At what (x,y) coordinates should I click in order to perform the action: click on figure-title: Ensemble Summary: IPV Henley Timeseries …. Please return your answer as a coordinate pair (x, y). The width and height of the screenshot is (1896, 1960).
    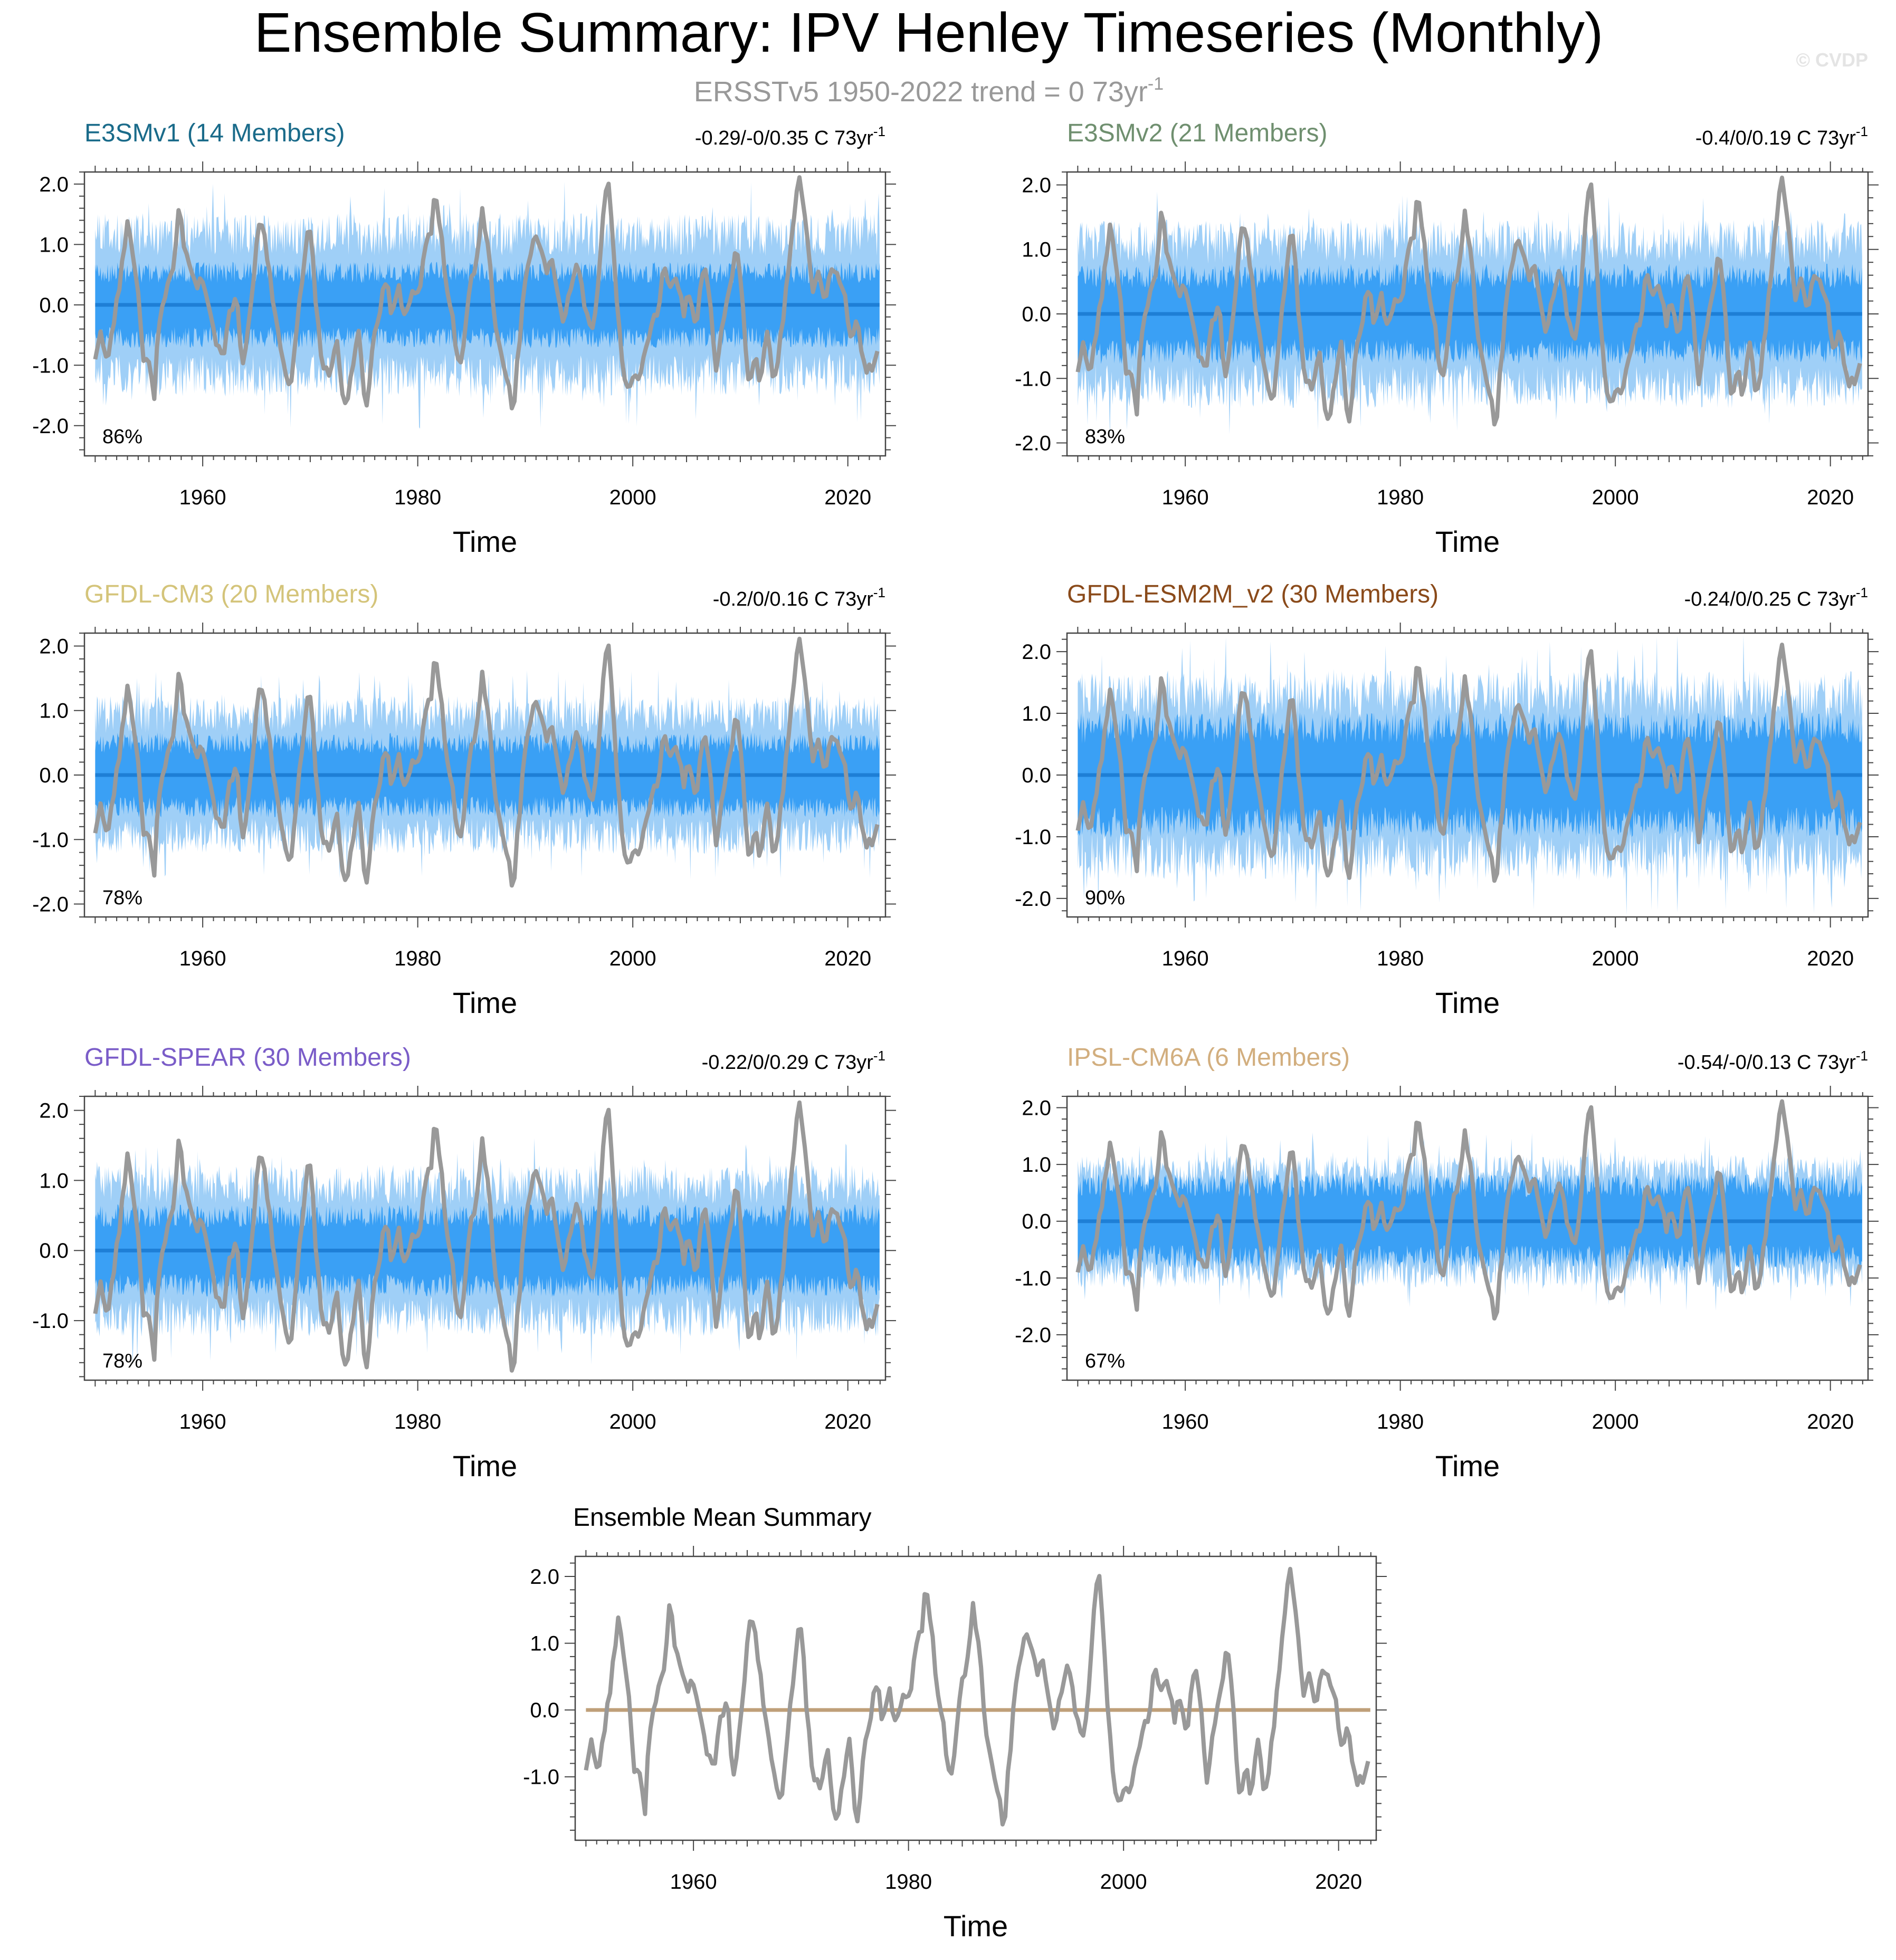
    Looking at the image, I should click on (929, 33).